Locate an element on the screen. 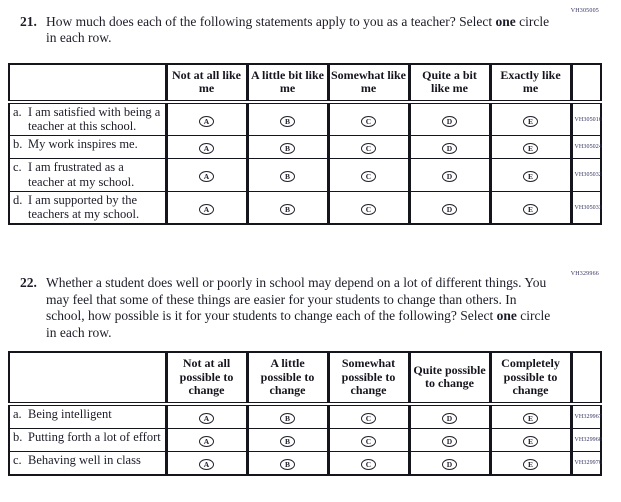 This screenshot has width=621, height=502. row-statement-text: My work inspires me. is located at coordinates (83, 144).